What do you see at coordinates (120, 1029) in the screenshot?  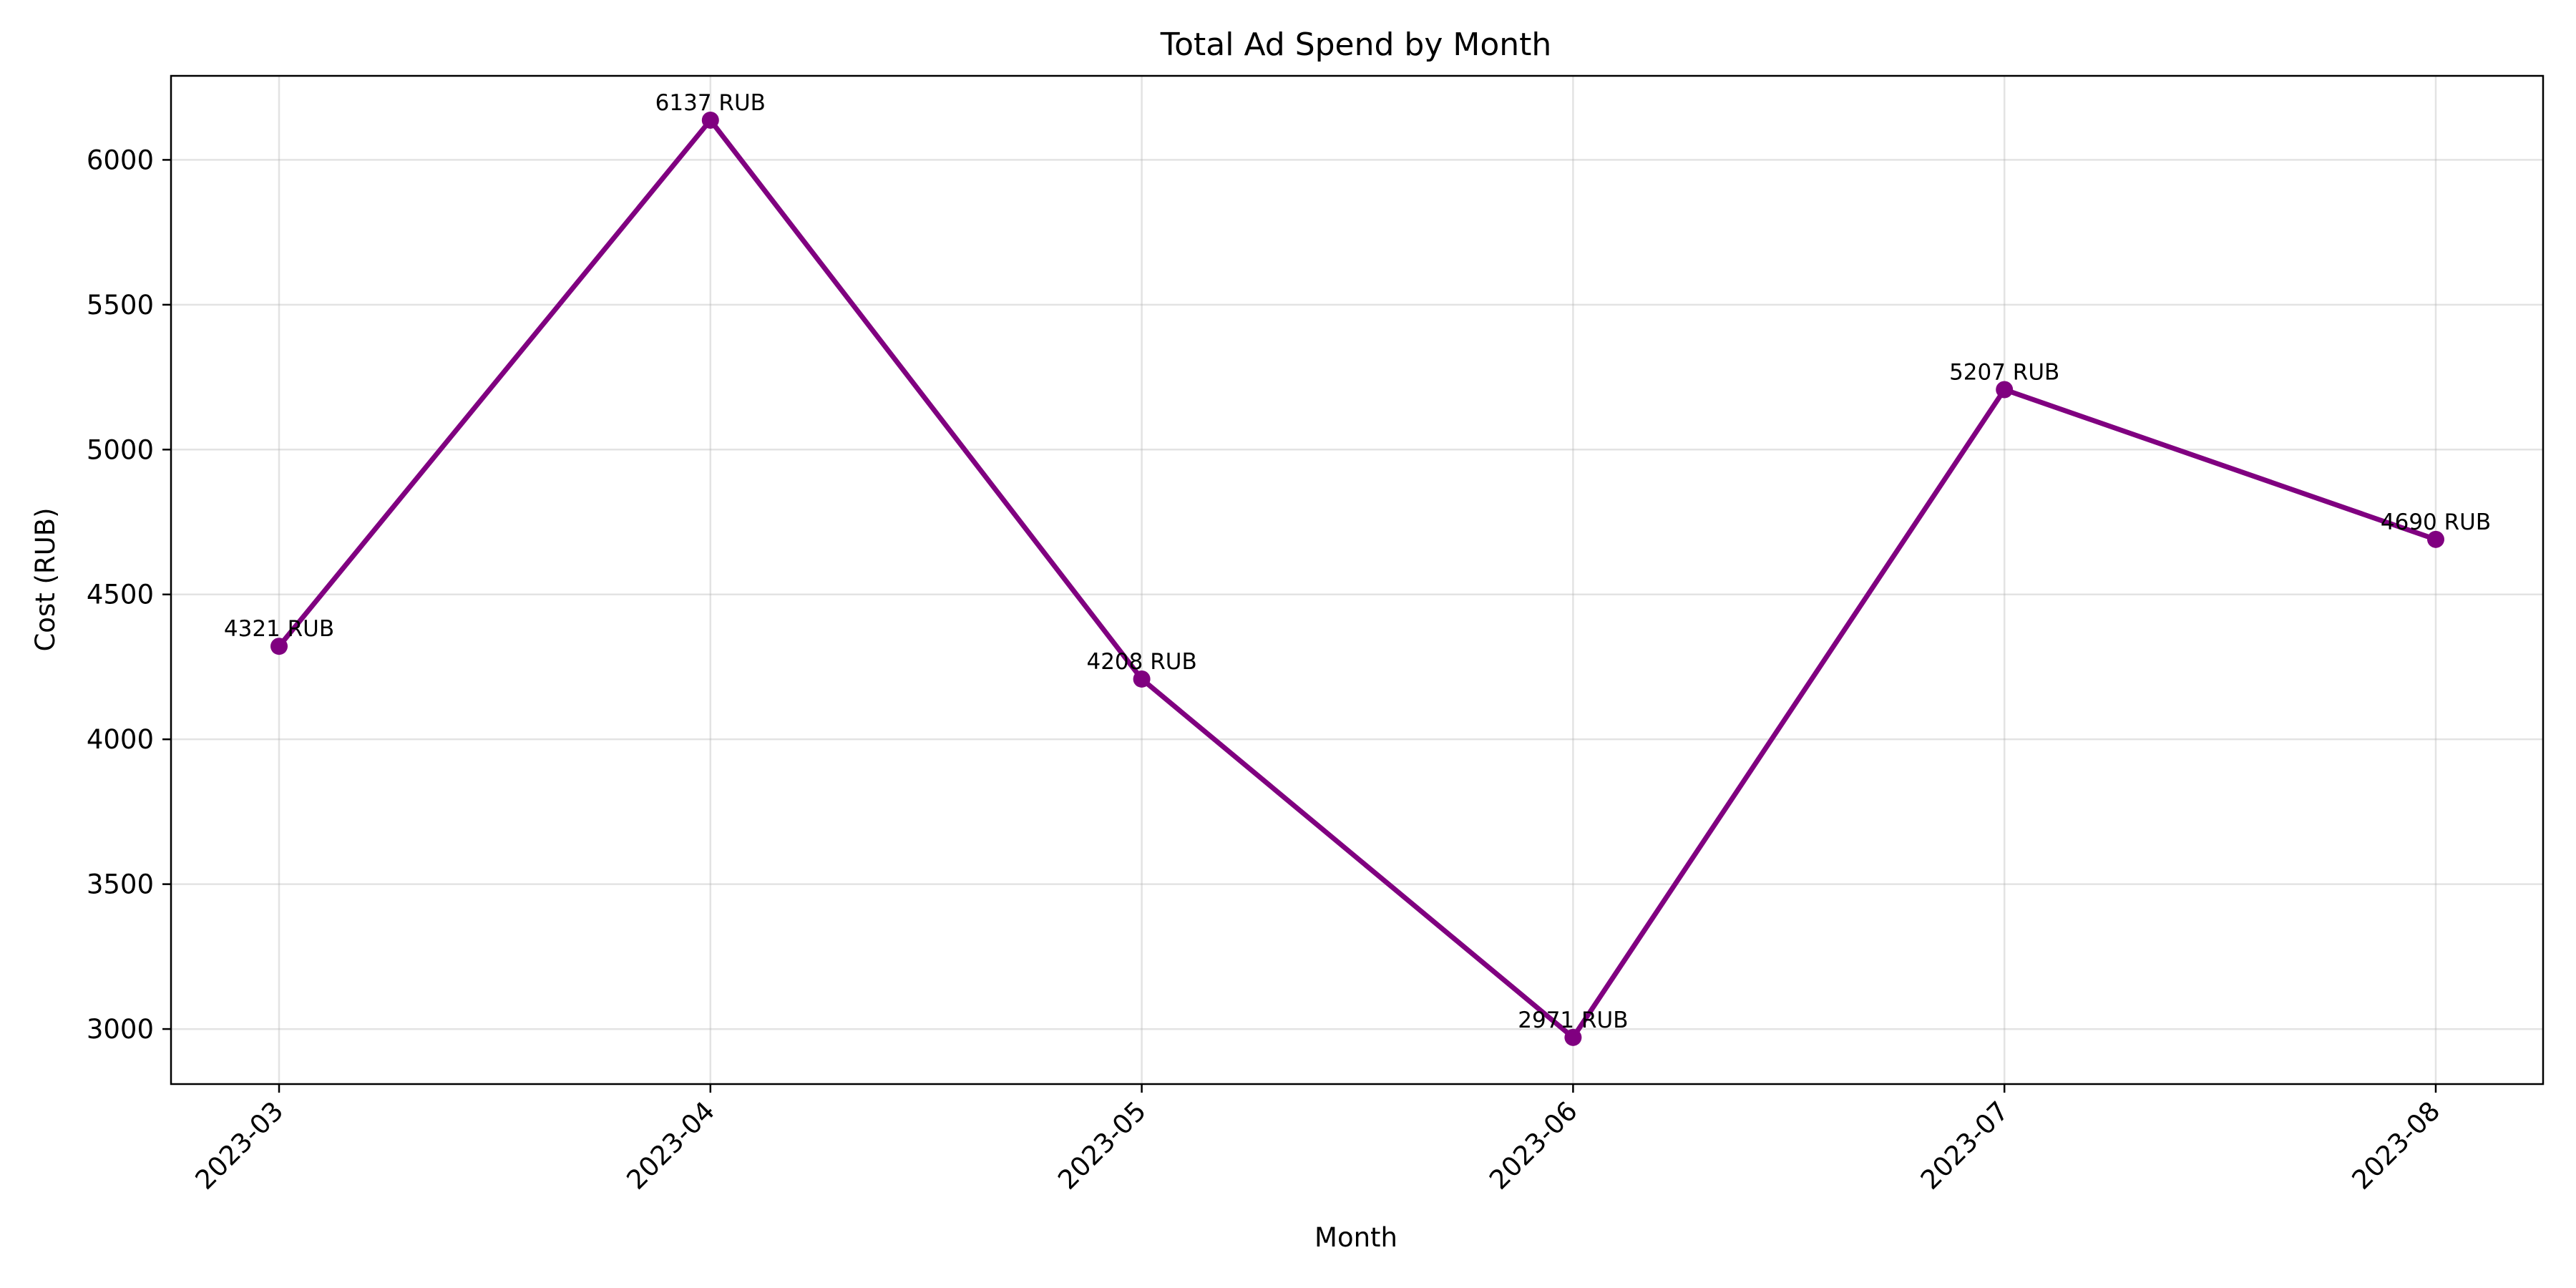 I see `y-tick-label: 3000` at bounding box center [120, 1029].